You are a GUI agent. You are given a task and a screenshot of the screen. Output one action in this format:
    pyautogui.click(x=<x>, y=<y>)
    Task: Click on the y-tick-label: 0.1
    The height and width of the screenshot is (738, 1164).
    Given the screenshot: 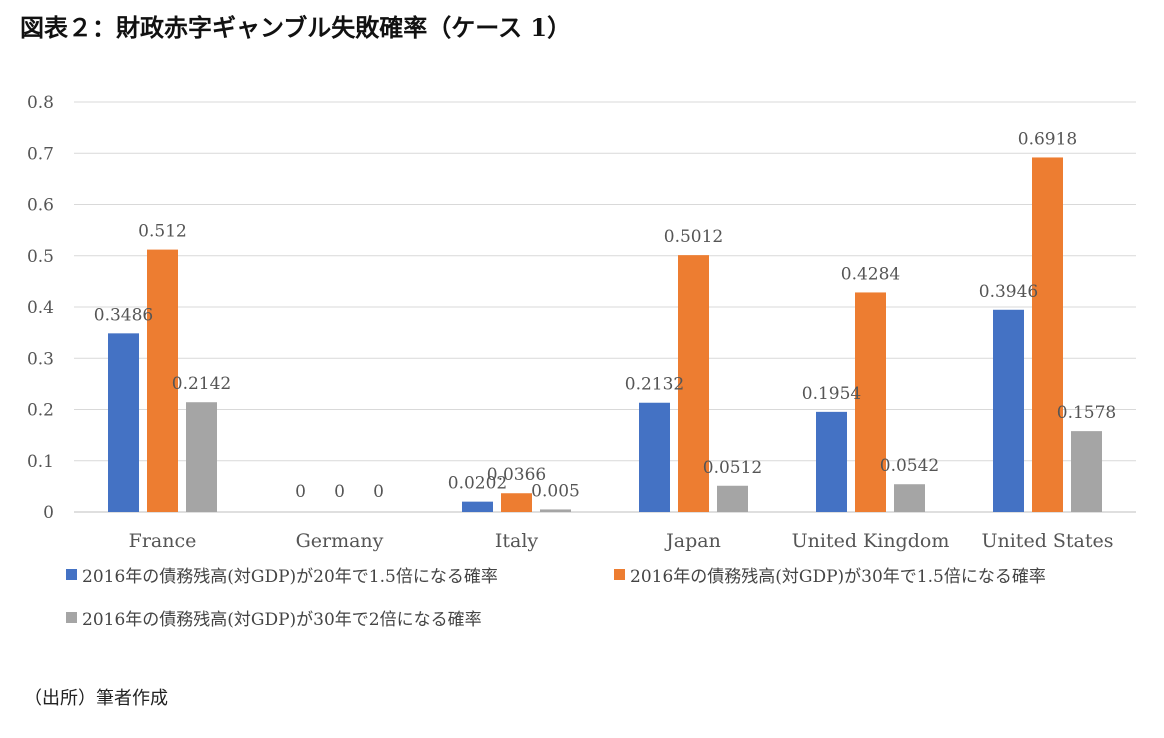 What is the action you would take?
    pyautogui.click(x=40, y=462)
    